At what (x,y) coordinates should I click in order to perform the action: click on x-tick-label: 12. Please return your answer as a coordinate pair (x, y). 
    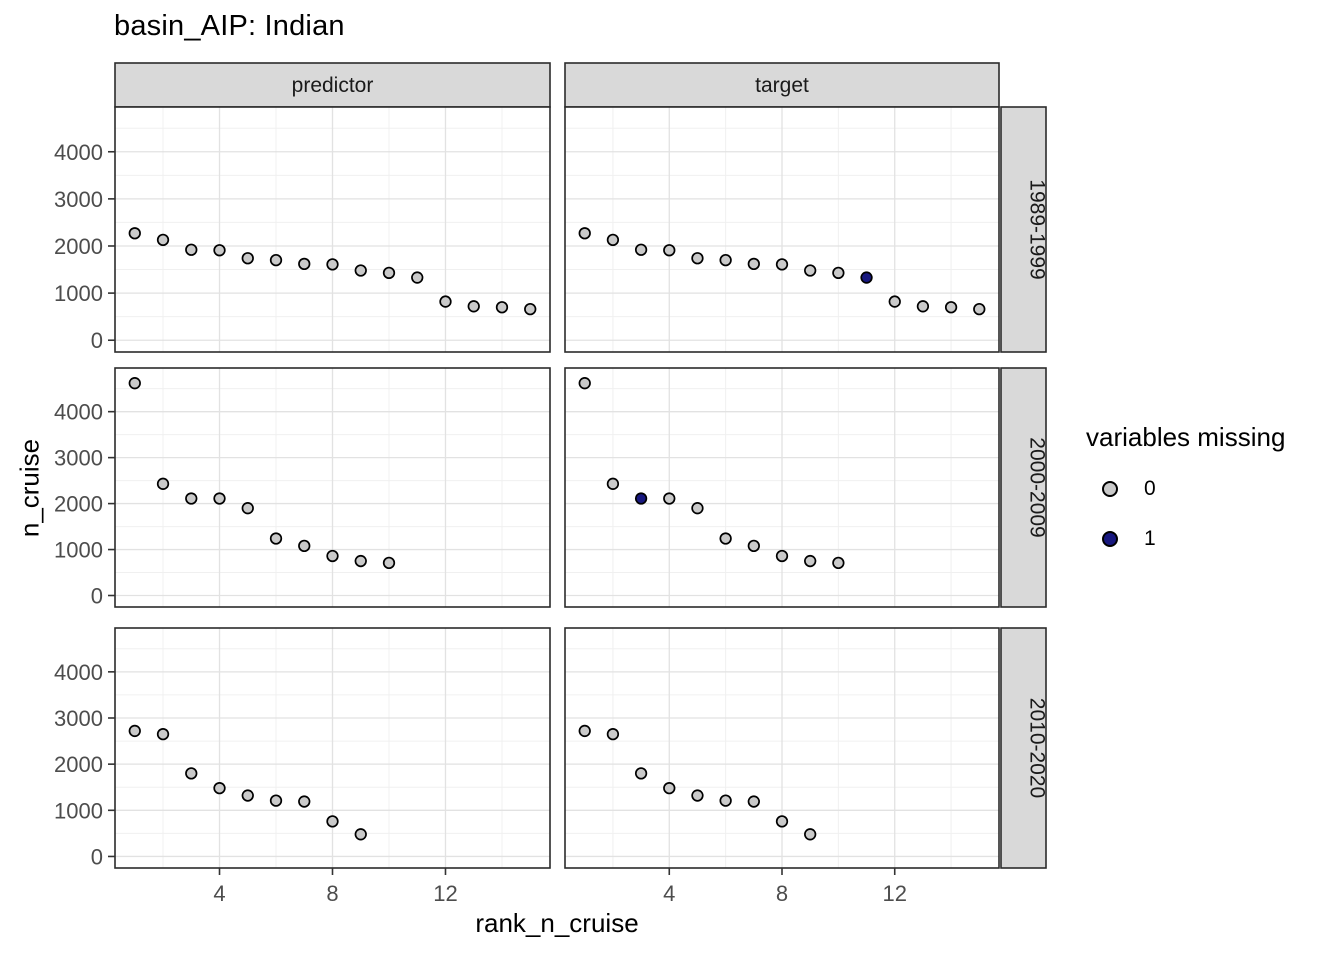
    Looking at the image, I should click on (445, 893).